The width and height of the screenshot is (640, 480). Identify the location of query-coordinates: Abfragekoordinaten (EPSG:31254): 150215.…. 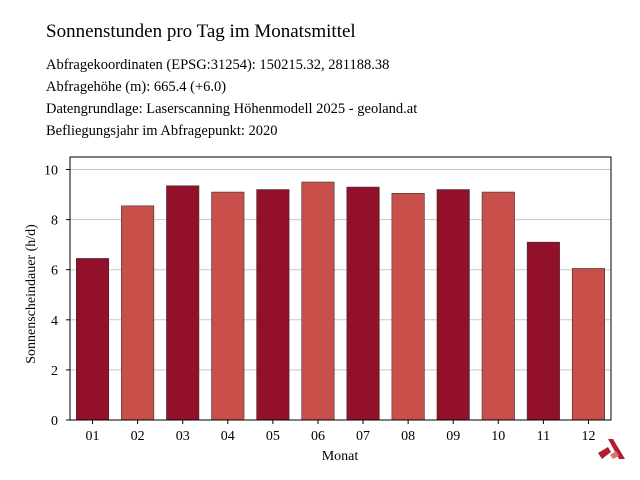
(218, 65).